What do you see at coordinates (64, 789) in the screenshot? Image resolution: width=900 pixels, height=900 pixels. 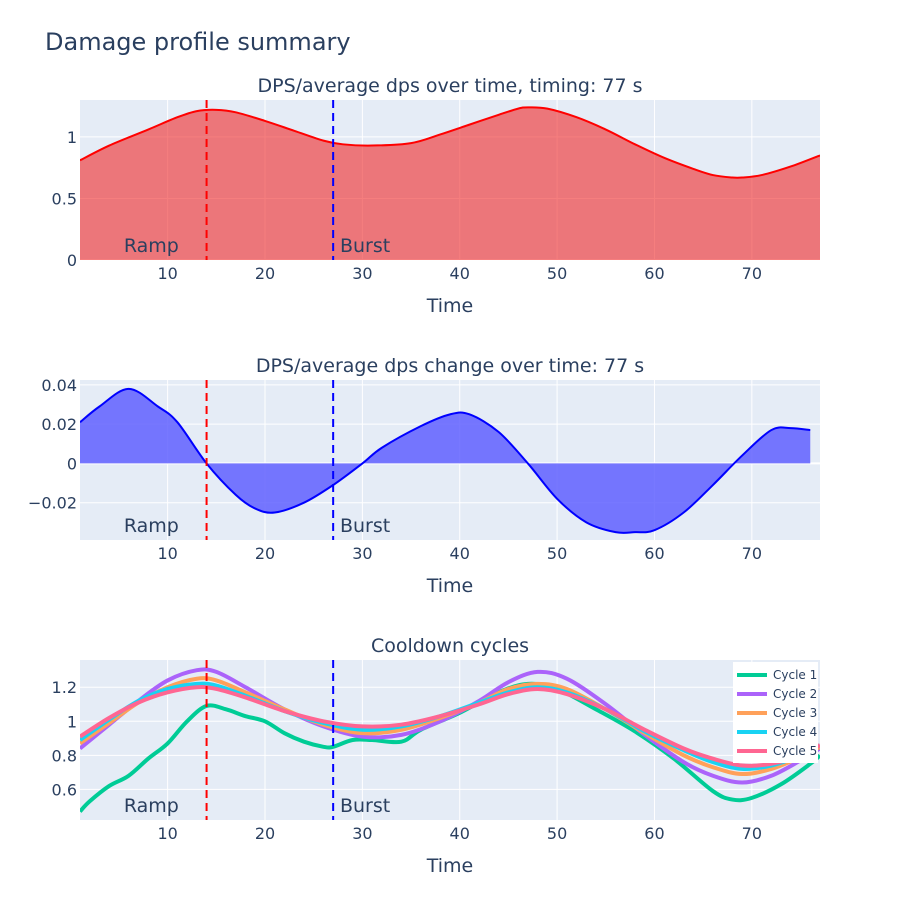 I see `y-tick-label: 0.6` at bounding box center [64, 789].